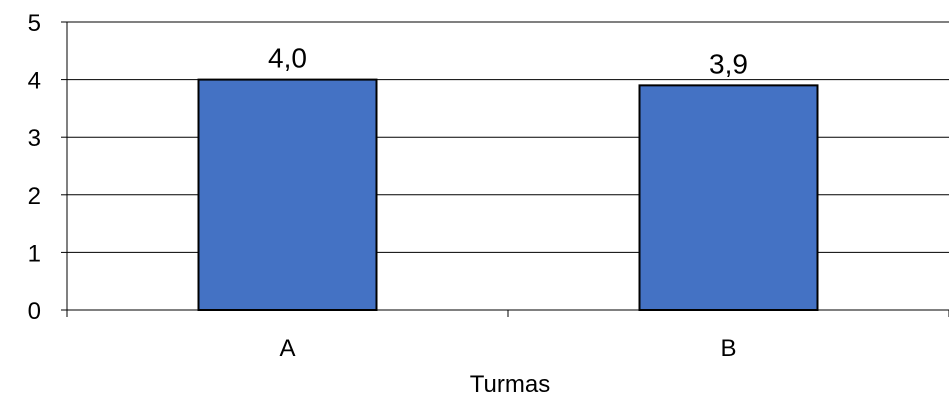  Describe the element at coordinates (728, 197) in the screenshot. I see `bar-b` at that location.